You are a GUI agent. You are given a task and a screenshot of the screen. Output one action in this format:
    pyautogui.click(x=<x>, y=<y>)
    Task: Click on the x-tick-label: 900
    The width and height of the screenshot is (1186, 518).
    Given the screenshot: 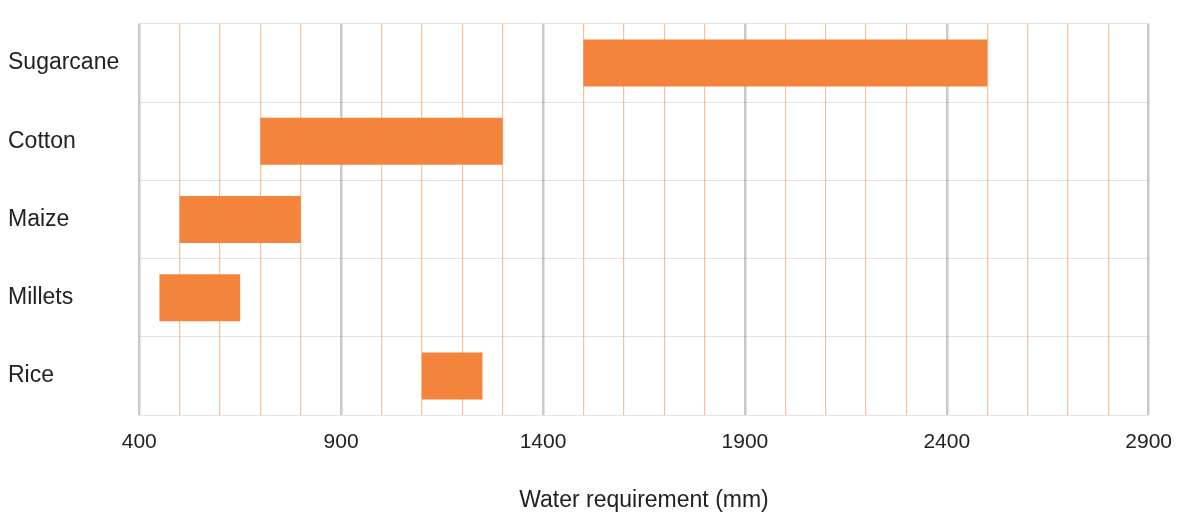 What is the action you would take?
    pyautogui.click(x=341, y=440)
    